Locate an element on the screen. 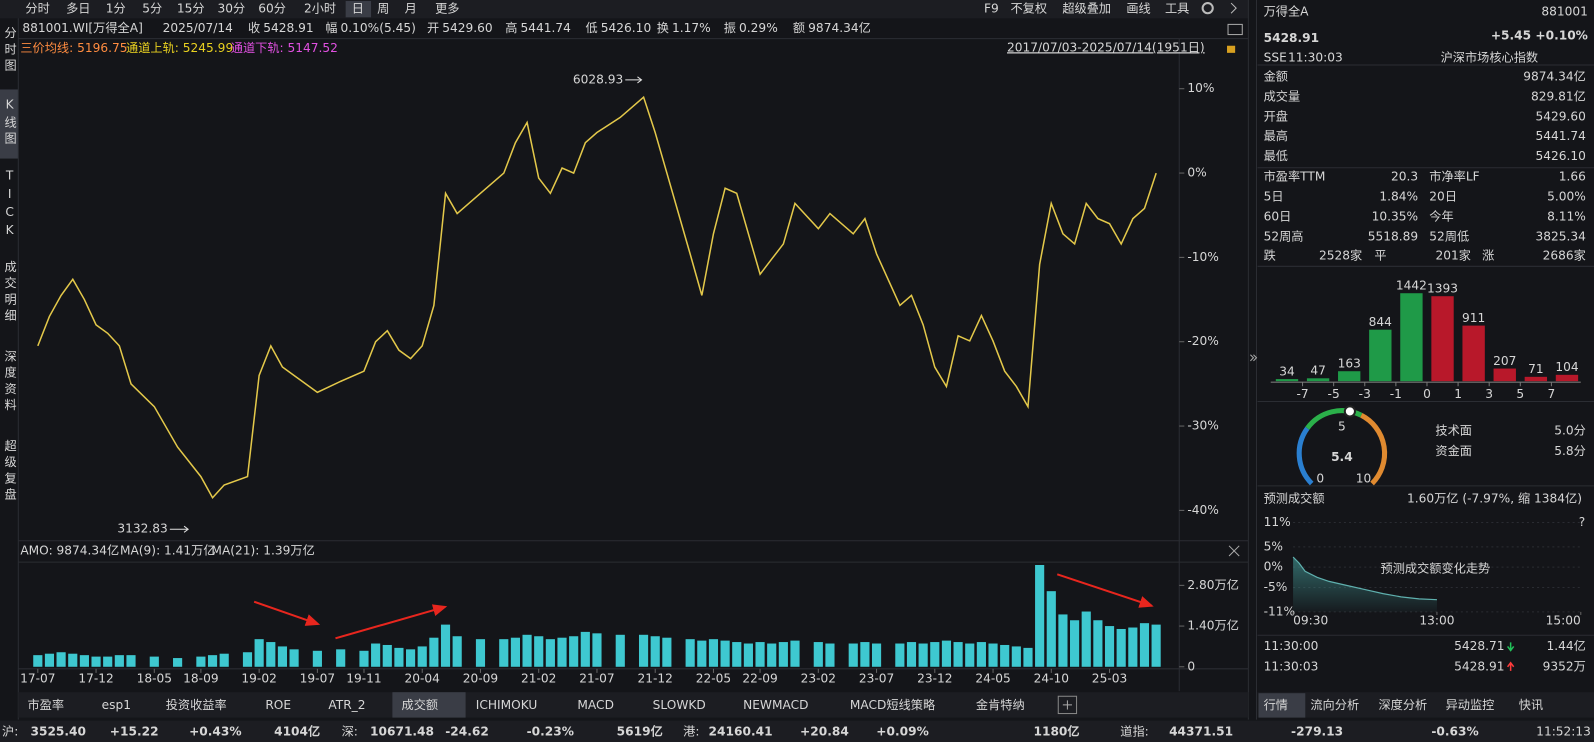 This screenshot has width=1594, height=742. distribution-bar is located at coordinates (1318, 380).